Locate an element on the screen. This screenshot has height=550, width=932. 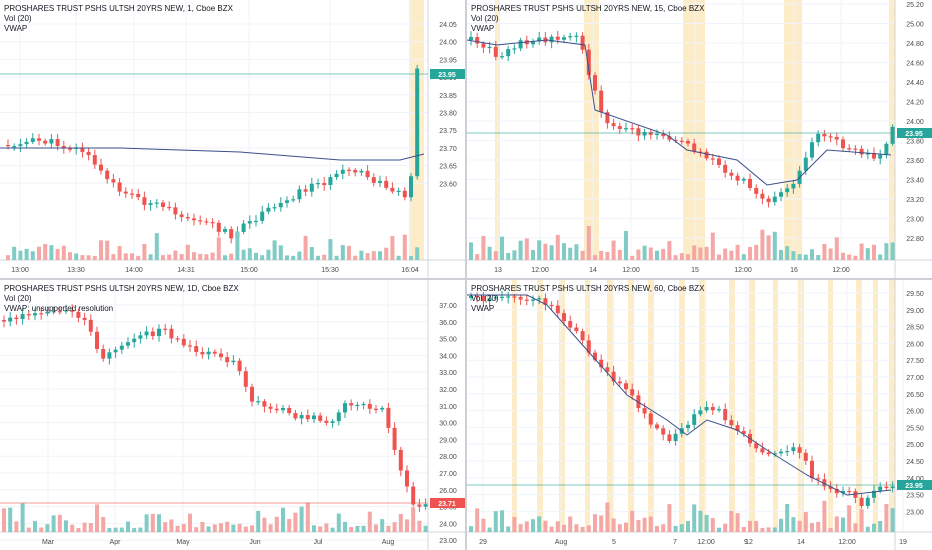
price-tick-label: 29.00 is located at coordinates (448, 440).